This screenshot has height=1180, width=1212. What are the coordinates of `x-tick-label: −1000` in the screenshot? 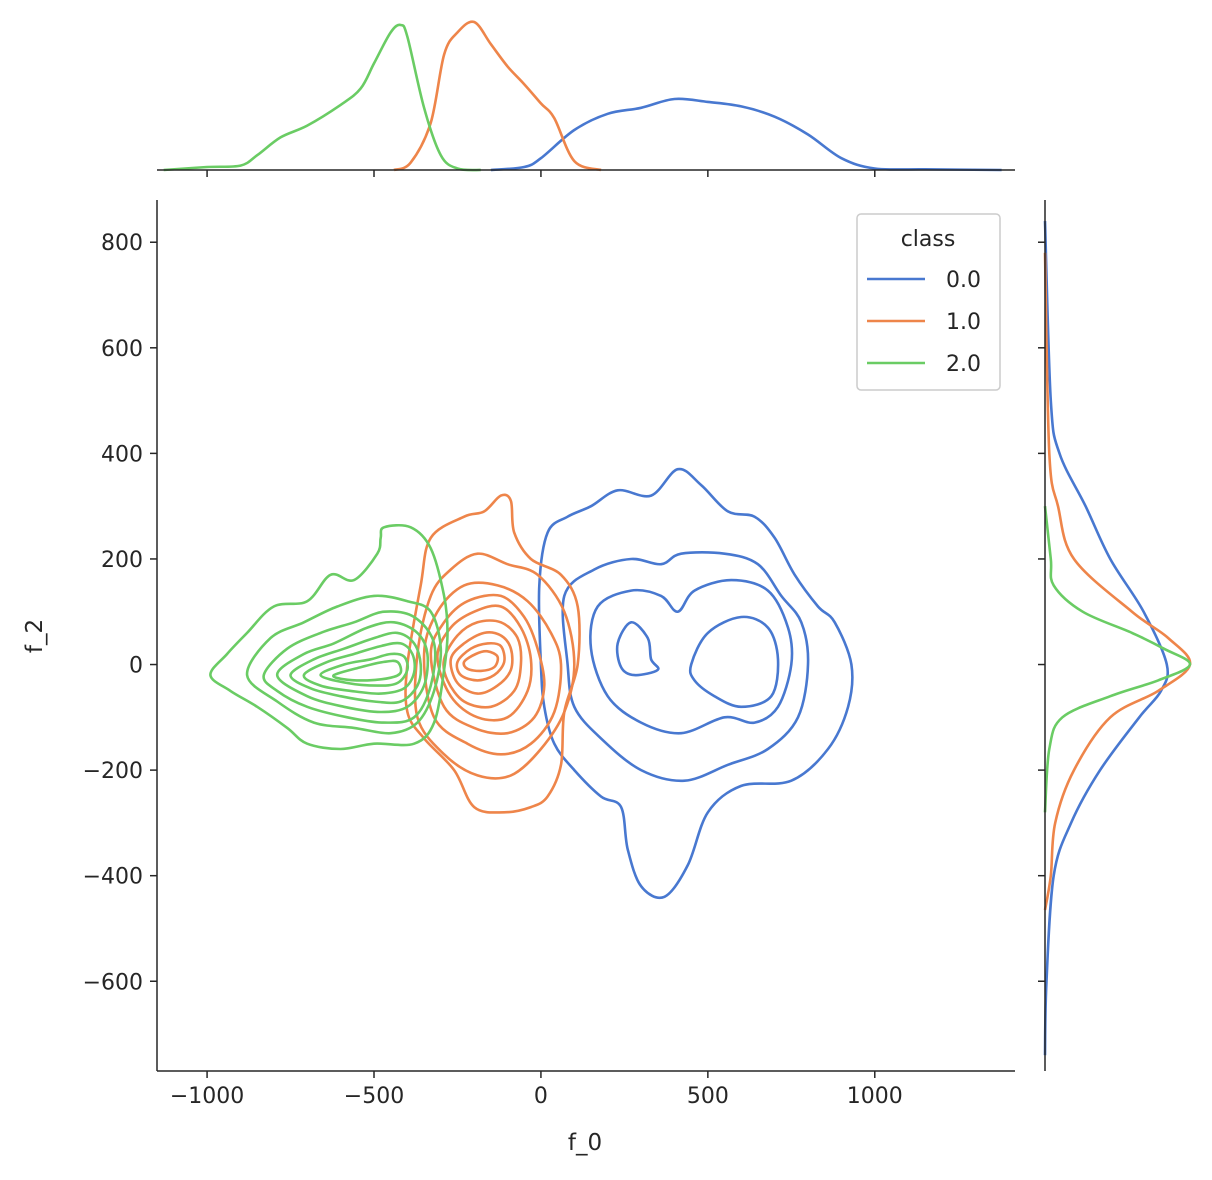 It's located at (207, 1096).